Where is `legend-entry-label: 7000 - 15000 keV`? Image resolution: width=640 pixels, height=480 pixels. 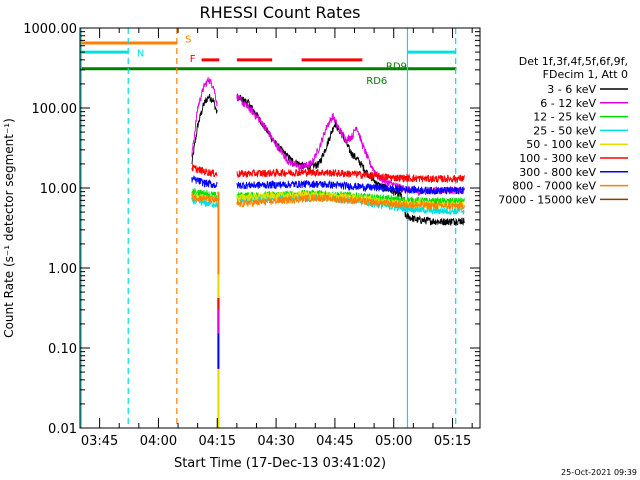
legend-entry-label: 7000 - 15000 keV is located at coordinates (547, 199).